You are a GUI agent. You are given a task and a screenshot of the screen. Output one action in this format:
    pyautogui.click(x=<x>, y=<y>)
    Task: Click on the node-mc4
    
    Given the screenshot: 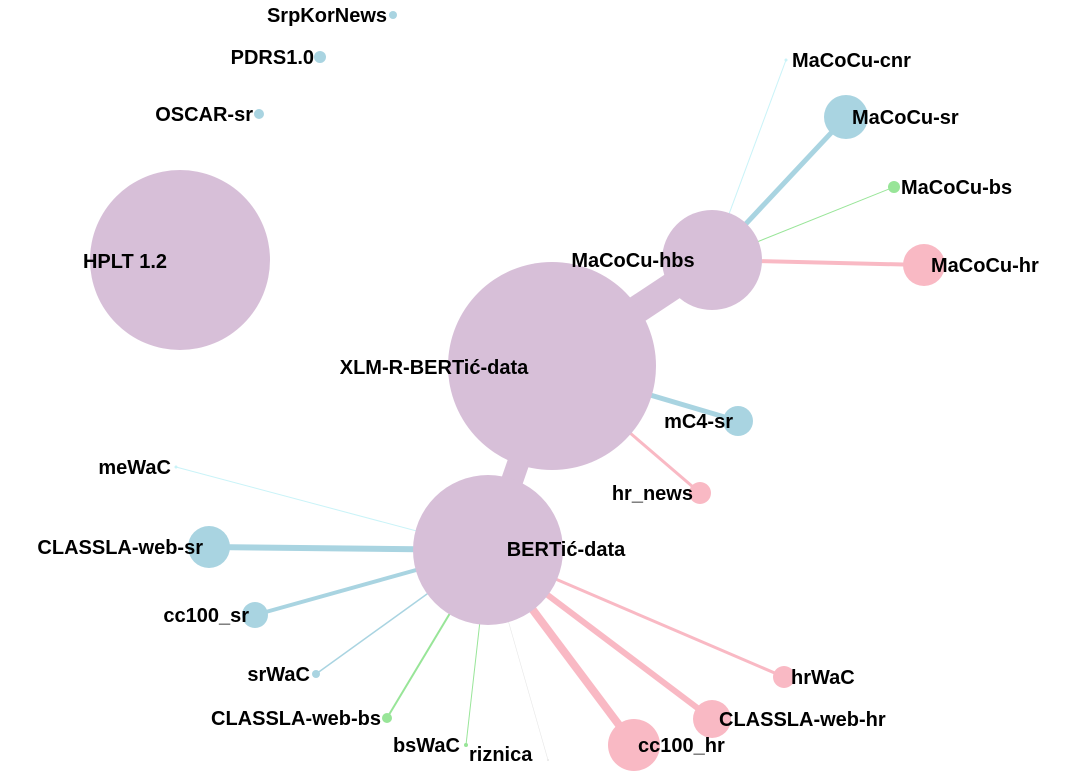 What is the action you would take?
    pyautogui.click(x=738, y=421)
    